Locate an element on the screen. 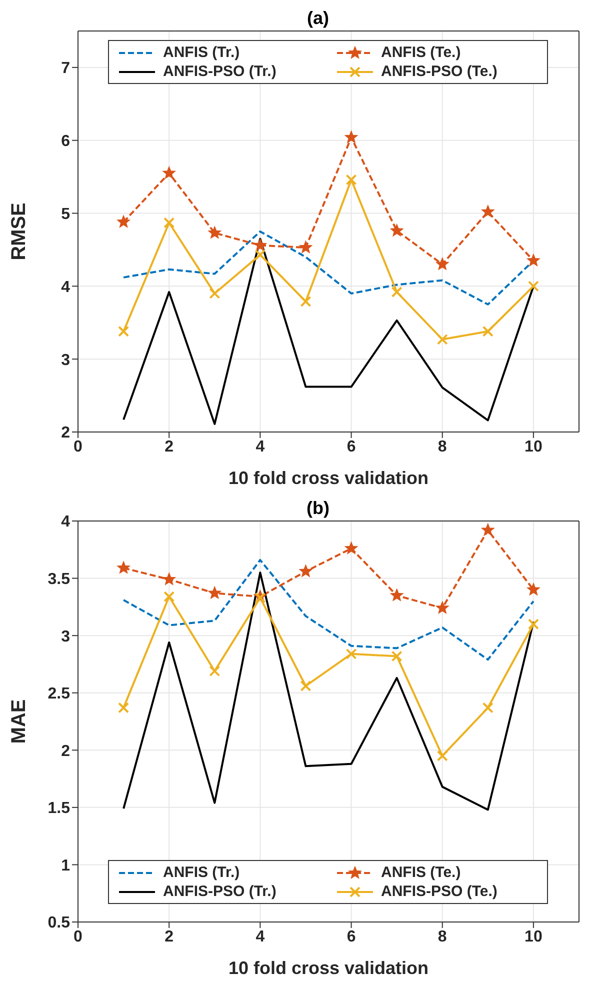  y-tick-label: 6 is located at coordinates (65, 141).